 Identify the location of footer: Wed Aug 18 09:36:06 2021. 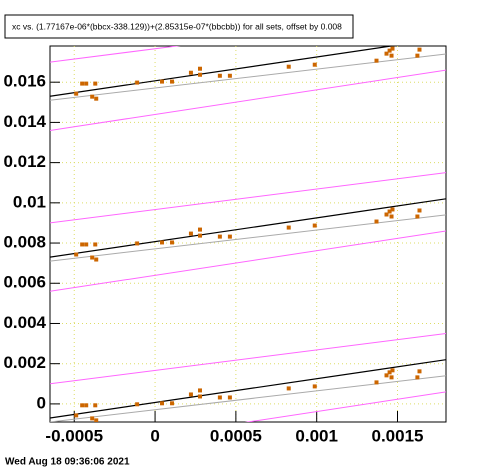
(67, 462).